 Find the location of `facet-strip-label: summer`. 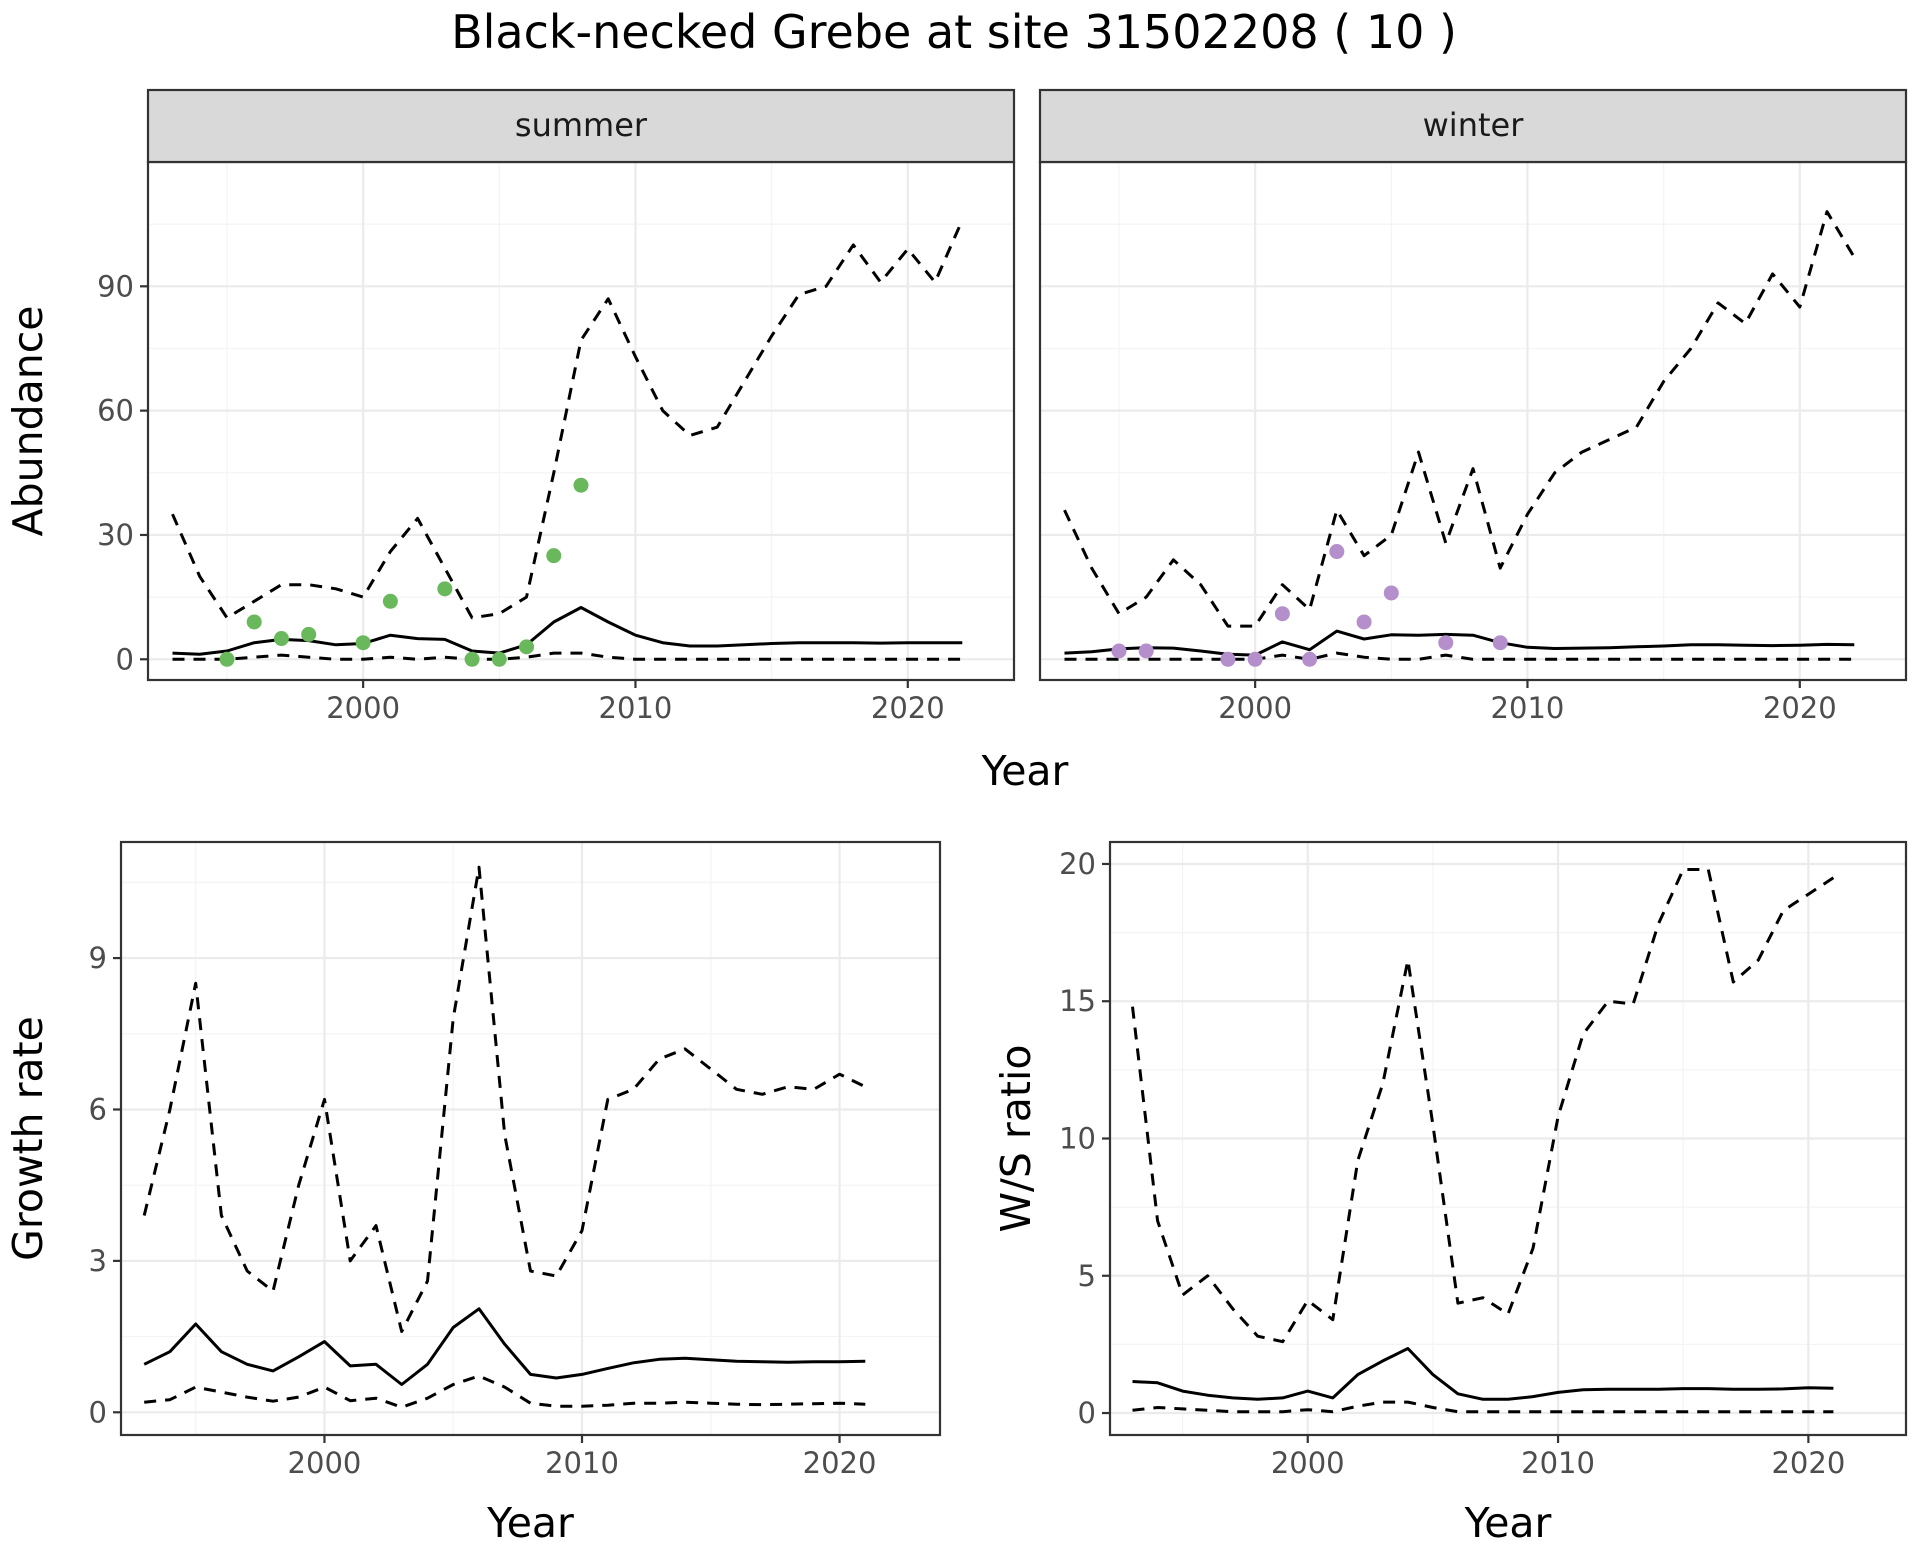

facet-strip-label: summer is located at coordinates (581, 125).